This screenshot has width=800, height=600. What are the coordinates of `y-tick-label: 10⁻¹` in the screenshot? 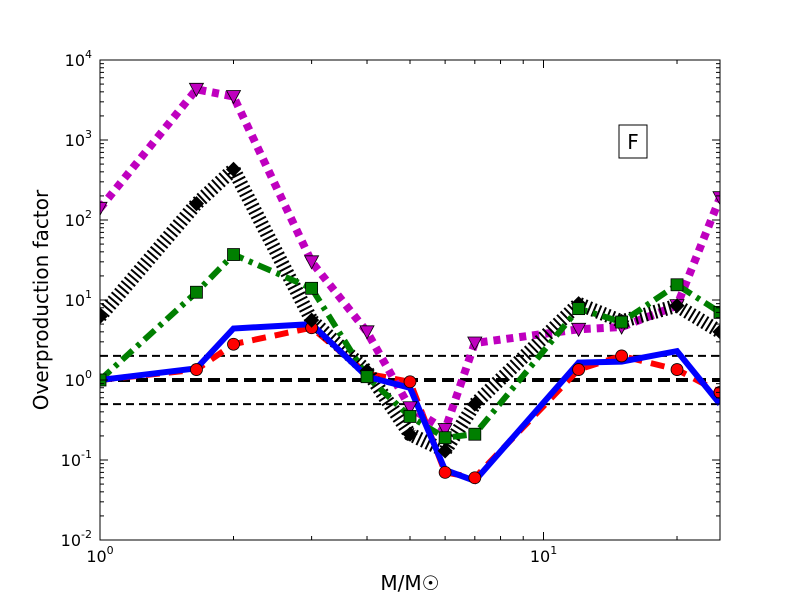 It's located at (76, 459).